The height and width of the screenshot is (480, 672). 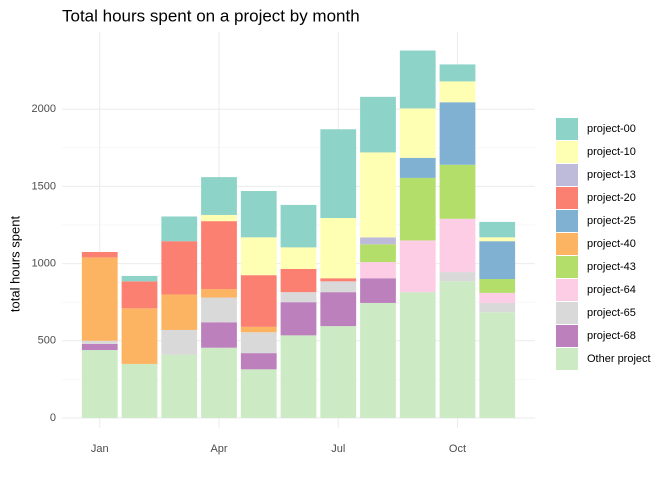 What do you see at coordinates (211, 15) in the screenshot?
I see `chart-title: Total hours spent on a project by month` at bounding box center [211, 15].